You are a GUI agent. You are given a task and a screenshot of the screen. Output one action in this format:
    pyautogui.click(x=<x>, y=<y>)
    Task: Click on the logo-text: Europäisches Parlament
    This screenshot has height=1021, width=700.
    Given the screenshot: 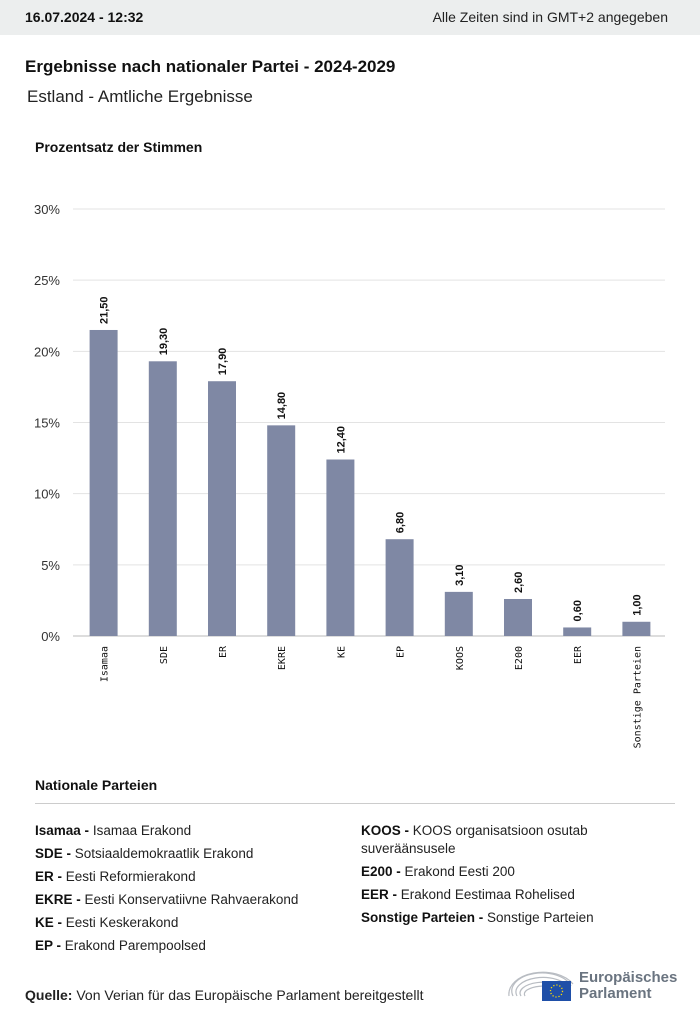 What is the action you would take?
    pyautogui.click(x=628, y=986)
    